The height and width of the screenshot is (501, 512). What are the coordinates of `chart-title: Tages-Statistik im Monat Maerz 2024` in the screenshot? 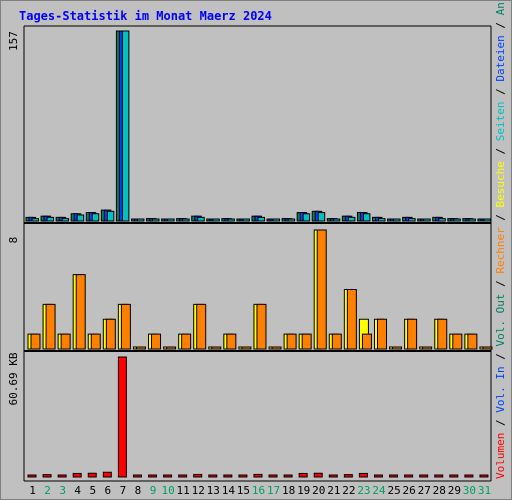 It's located at (145, 16).